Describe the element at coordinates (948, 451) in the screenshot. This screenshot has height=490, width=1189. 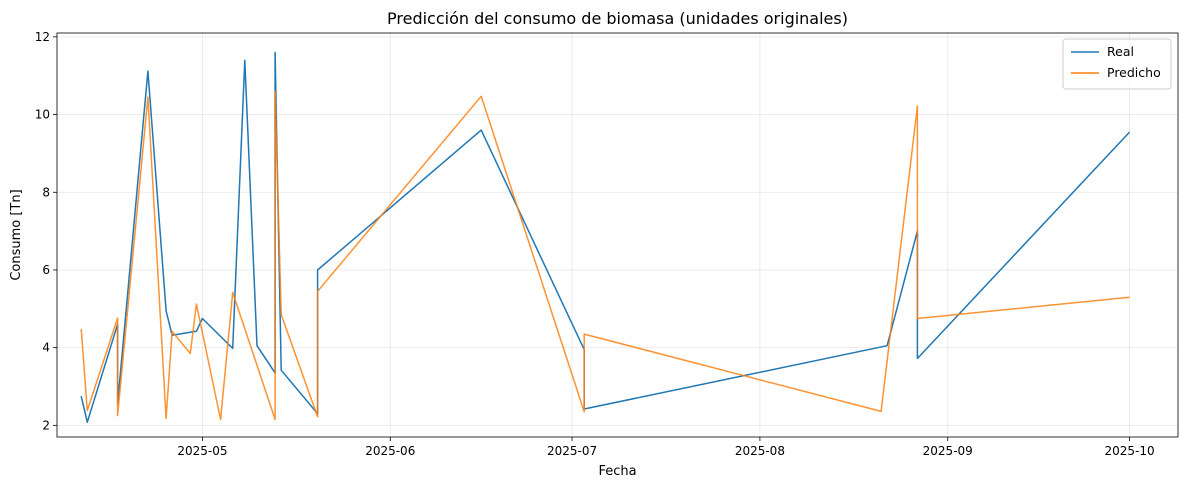
I see `x-tick-label: 2025-09` at that location.